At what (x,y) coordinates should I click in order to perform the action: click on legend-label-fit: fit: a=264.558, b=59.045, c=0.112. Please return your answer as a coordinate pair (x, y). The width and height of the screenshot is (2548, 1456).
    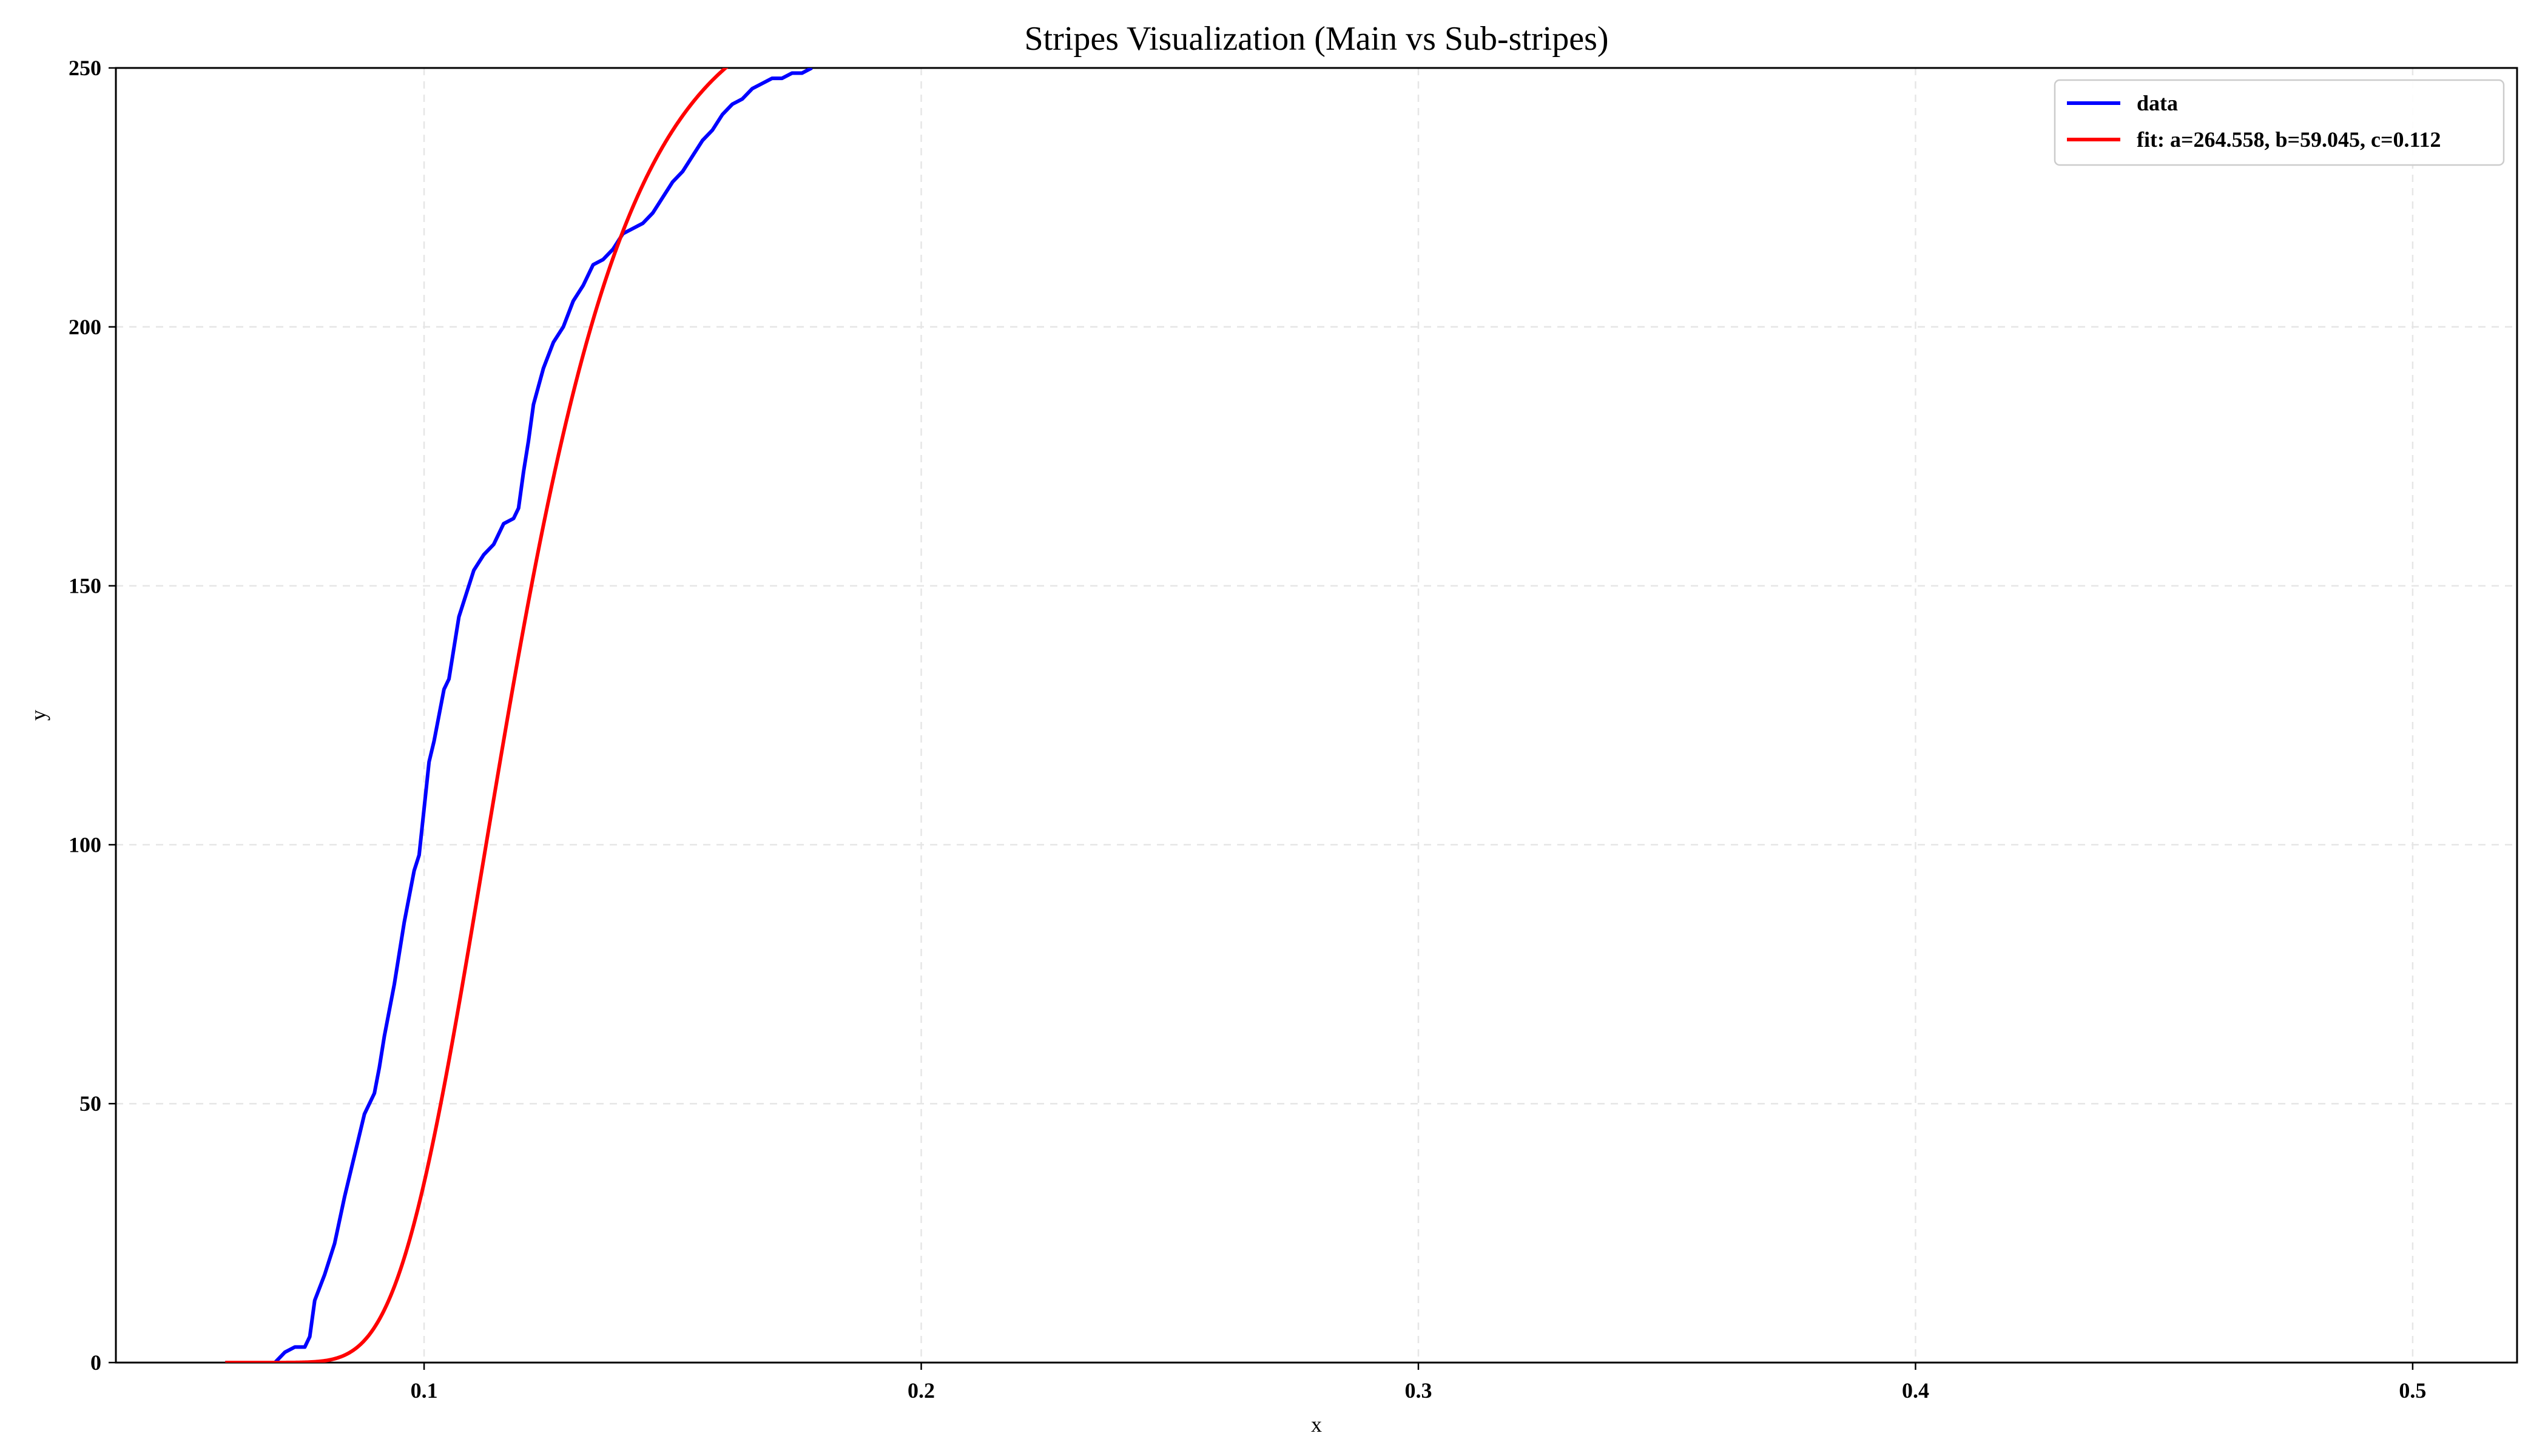
    Looking at the image, I should click on (2289, 139).